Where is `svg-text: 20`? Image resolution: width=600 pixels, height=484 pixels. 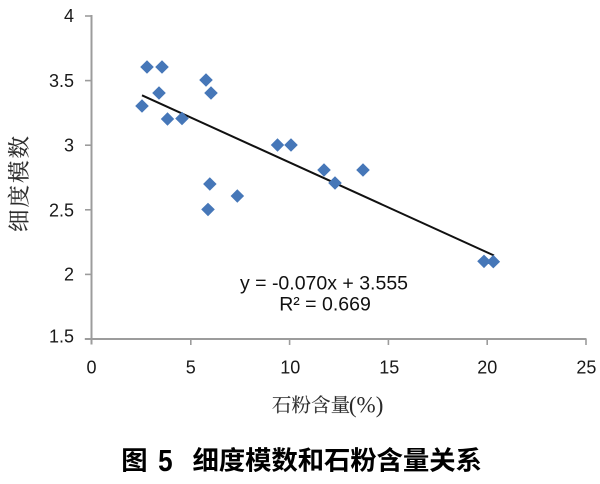 svg-text: 20 is located at coordinates (487, 368).